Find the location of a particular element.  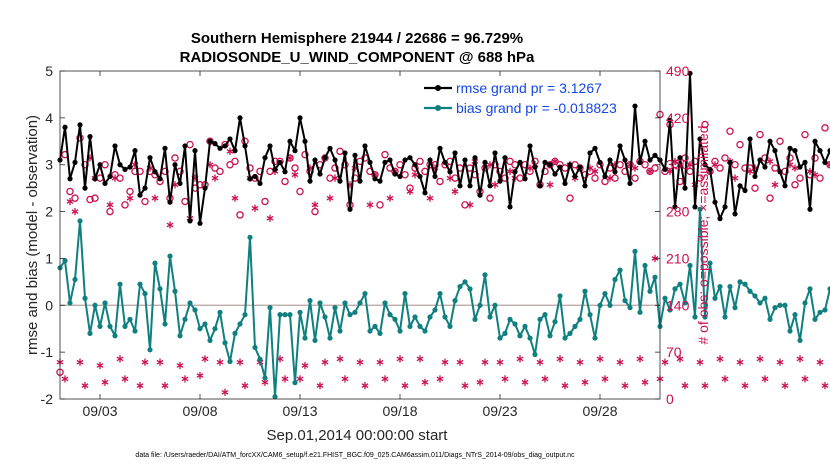

y2-tick-label: 420 is located at coordinates (678, 118).